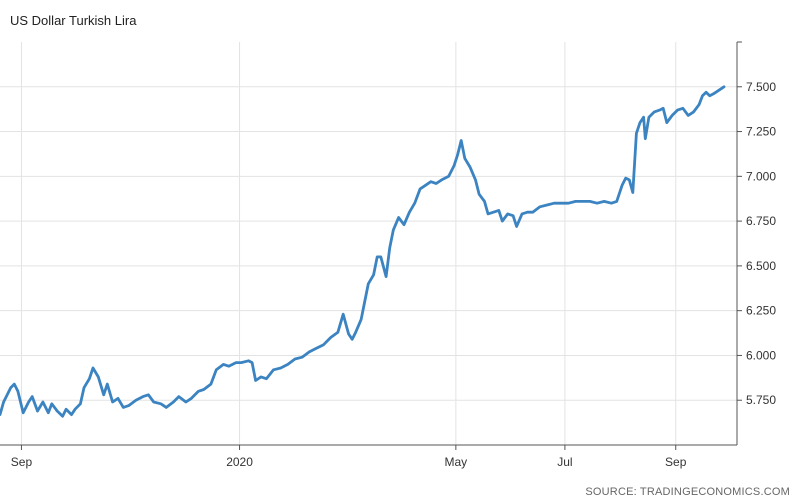  Describe the element at coordinates (456, 462) in the screenshot. I see `x-tick-label: May` at that location.